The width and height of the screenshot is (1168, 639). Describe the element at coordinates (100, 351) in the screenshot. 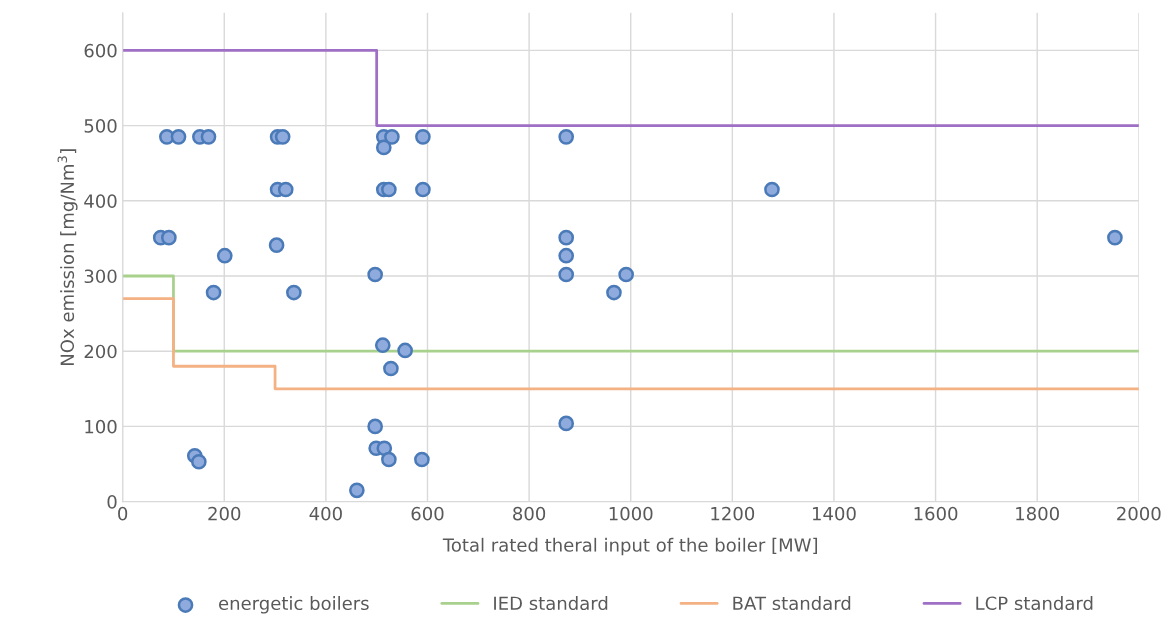

I see `y-tick-label: 200` at that location.